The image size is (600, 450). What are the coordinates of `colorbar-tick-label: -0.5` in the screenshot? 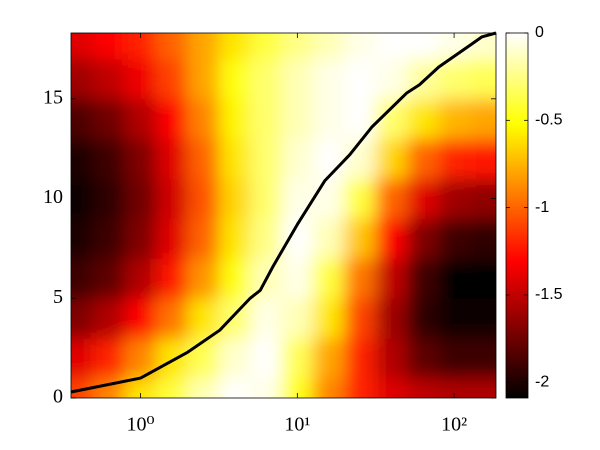 It's located at (549, 120).